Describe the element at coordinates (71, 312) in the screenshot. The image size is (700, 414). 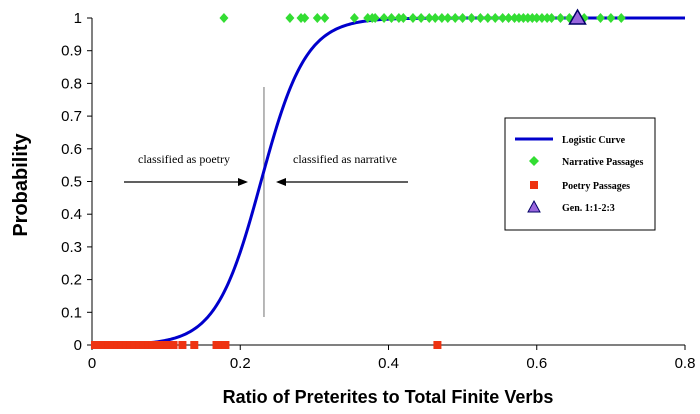
I see `y-tick-label: 0.1` at that location.